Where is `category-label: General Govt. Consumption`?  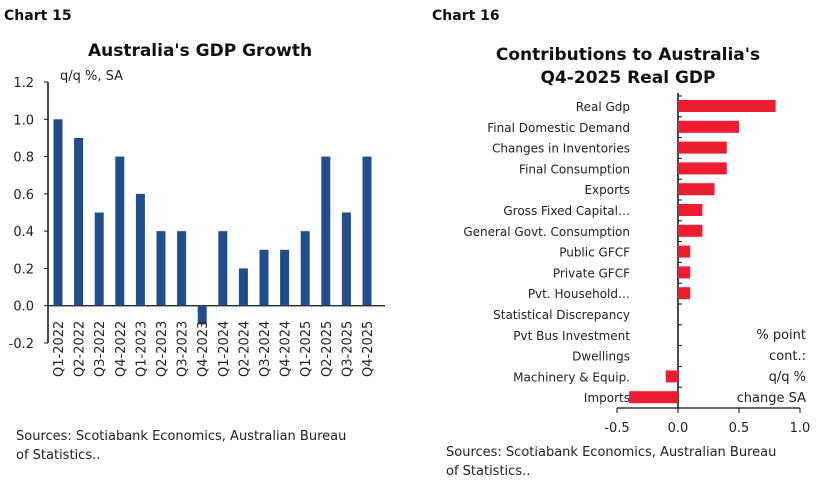
category-label: General Govt. Consumption is located at coordinates (546, 232).